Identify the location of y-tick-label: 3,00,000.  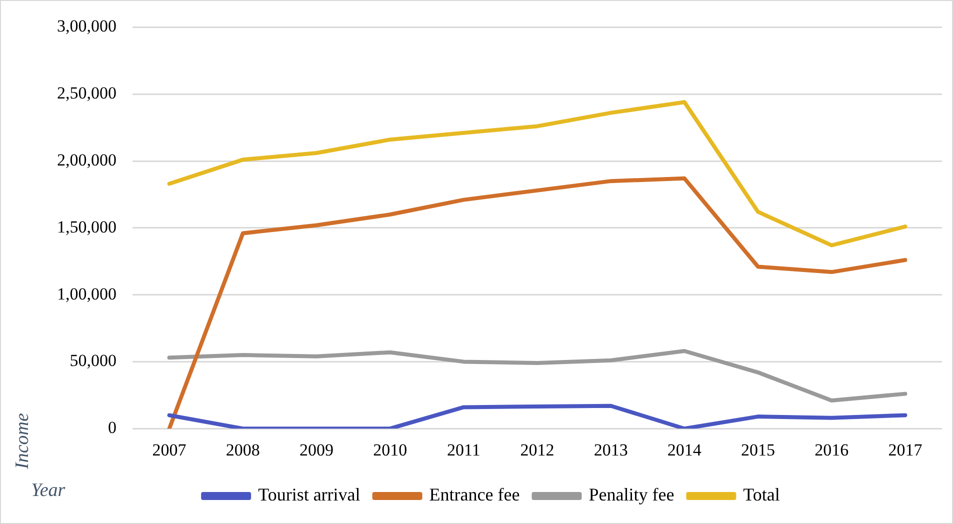
(86, 26).